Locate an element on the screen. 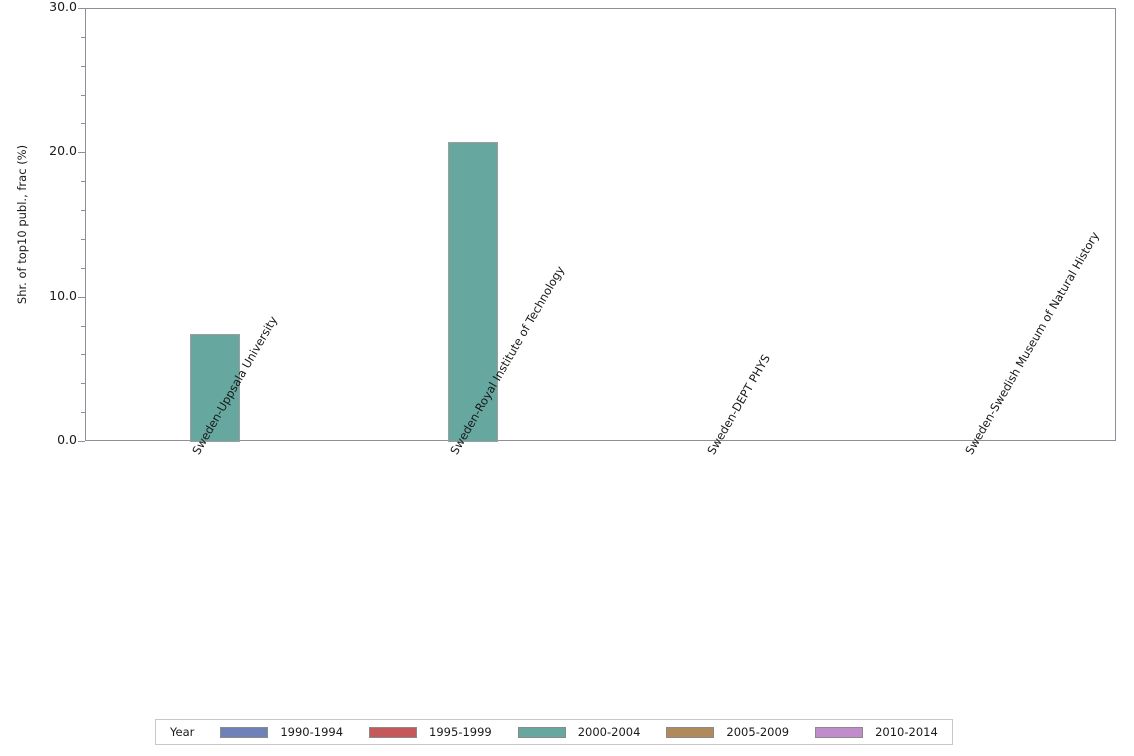  legend-label: 1995-1999 is located at coordinates (460, 732).